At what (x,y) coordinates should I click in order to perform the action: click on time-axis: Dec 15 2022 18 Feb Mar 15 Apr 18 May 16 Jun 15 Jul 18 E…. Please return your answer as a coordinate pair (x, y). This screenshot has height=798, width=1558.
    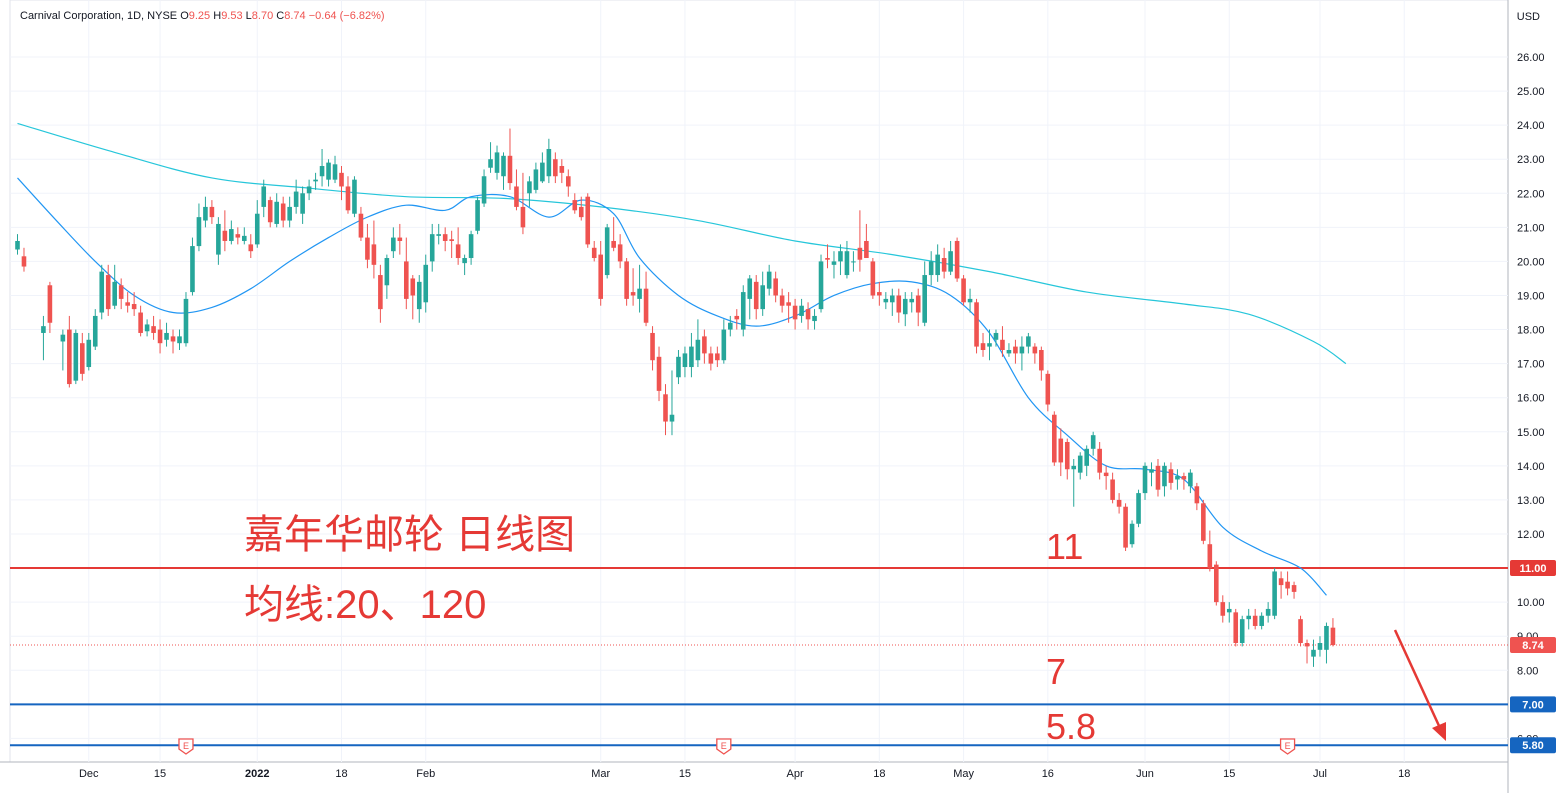
    Looking at the image, I should click on (744, 759).